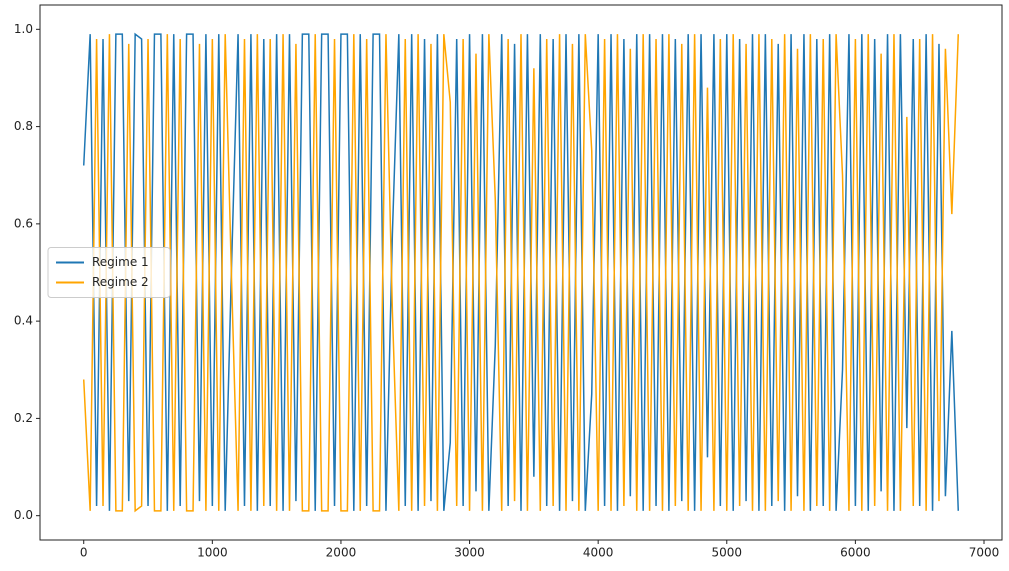 The width and height of the screenshot is (1009, 571). What do you see at coordinates (23, 126) in the screenshot?
I see `y-tick-label: 0.8` at bounding box center [23, 126].